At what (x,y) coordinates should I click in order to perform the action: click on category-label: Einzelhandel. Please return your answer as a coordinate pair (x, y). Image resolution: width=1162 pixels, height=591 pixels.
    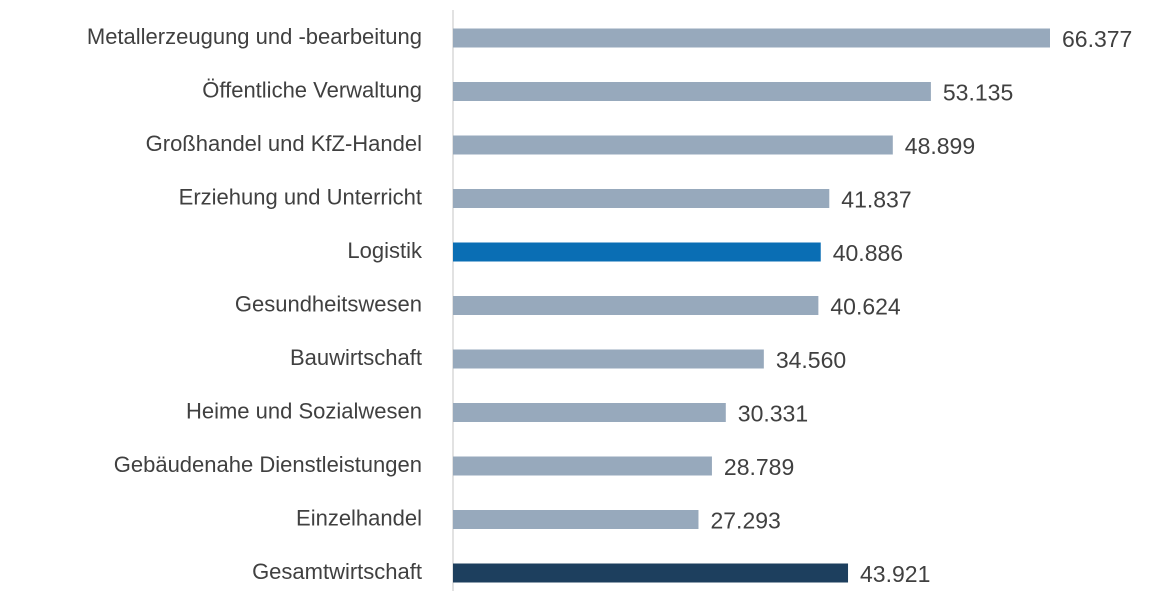
    Looking at the image, I should click on (359, 517).